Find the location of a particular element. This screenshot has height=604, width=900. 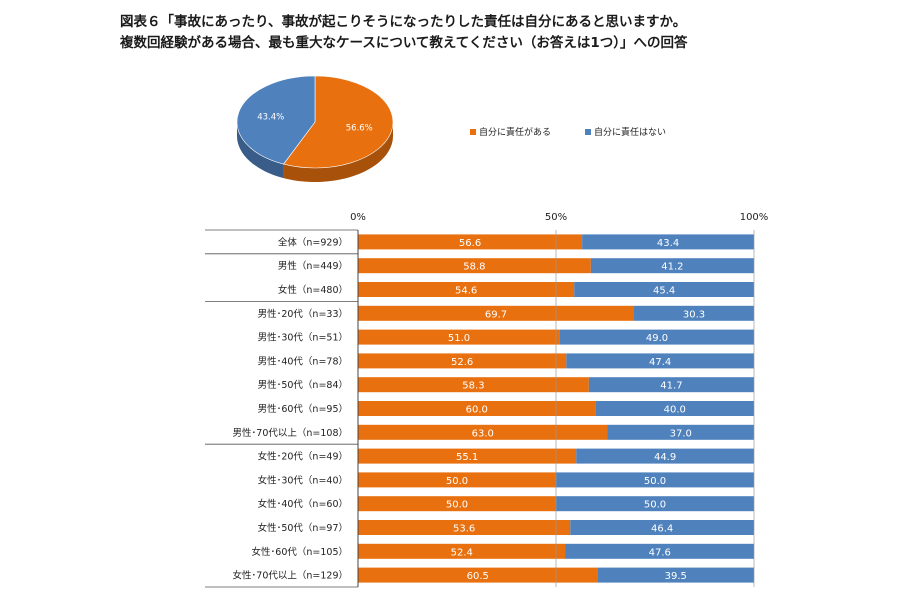

legend-item-not-responsible: 自分に責任はない is located at coordinates (625, 131).